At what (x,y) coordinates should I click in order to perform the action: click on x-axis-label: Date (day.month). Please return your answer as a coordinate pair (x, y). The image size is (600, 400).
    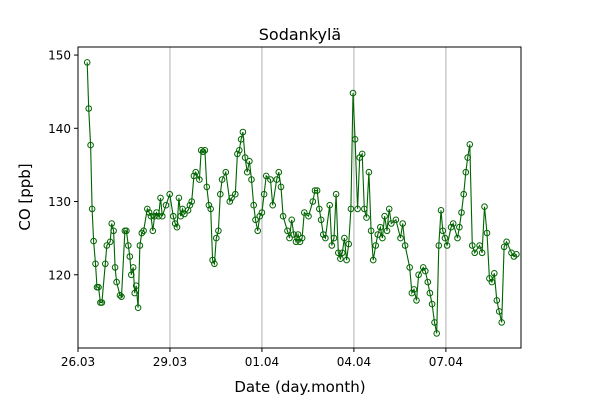
    Looking at the image, I should click on (299, 387).